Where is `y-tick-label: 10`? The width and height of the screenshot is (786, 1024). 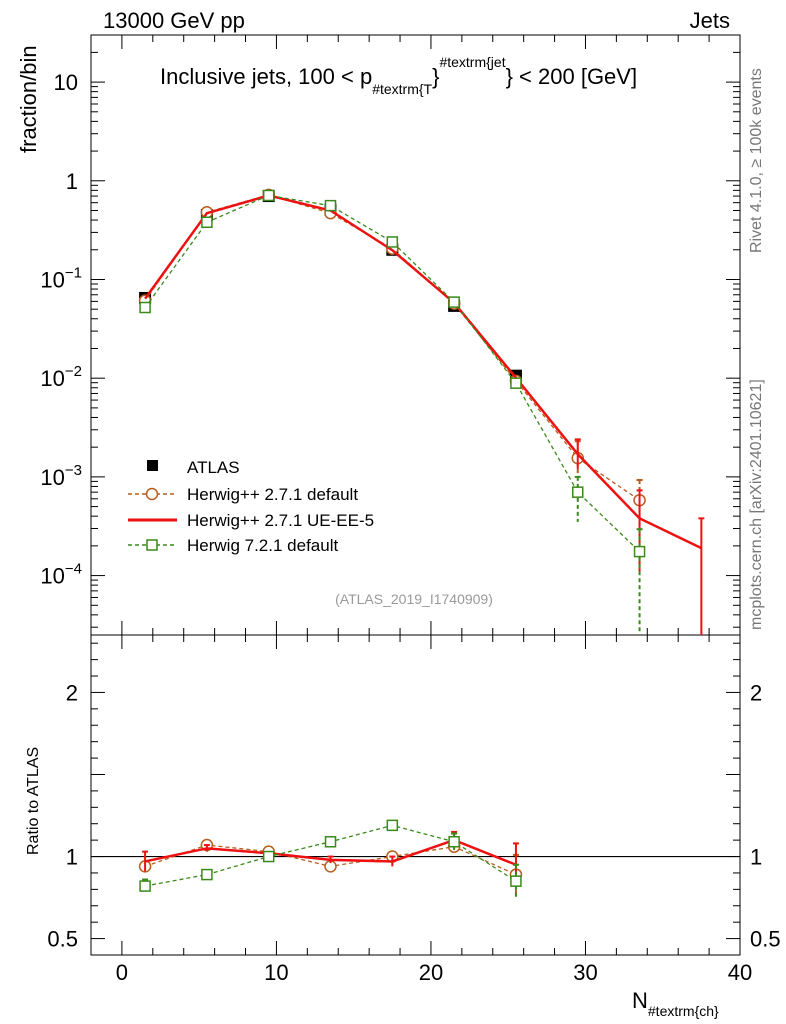
y-tick-label: 10 is located at coordinates (66, 82).